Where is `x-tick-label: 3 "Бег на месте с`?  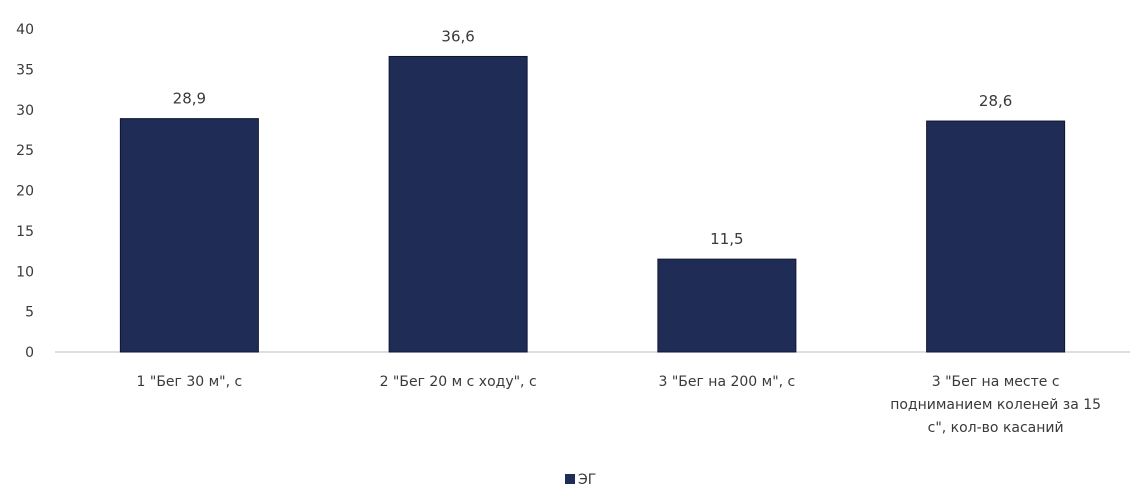 x-tick-label: 3 "Бег на месте с is located at coordinates (996, 382).